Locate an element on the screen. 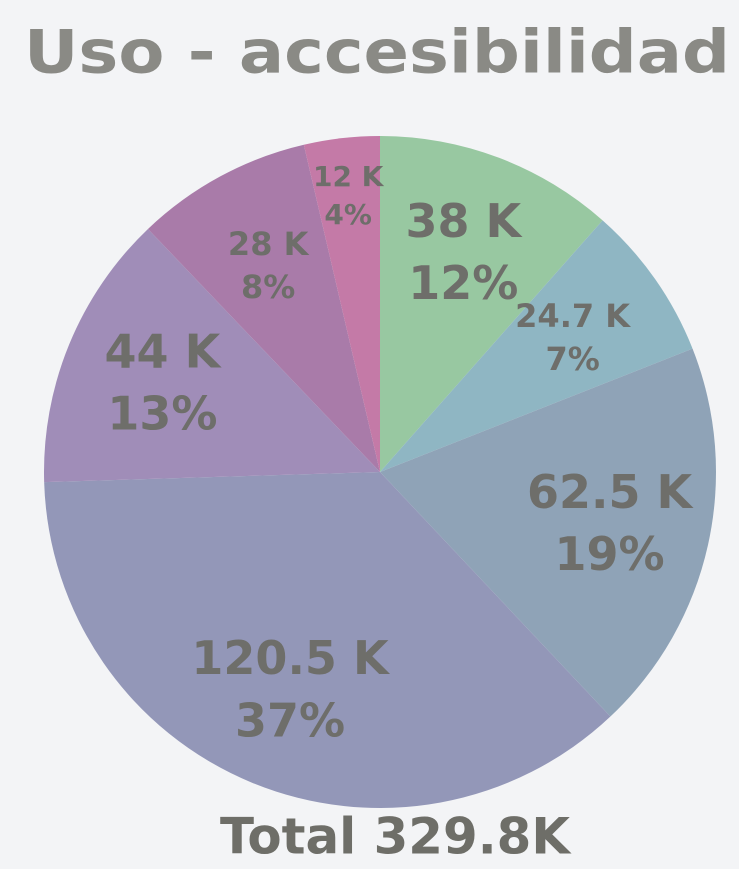 This screenshot has height=869, width=739. value-label: 62.5 K is located at coordinates (611, 492).